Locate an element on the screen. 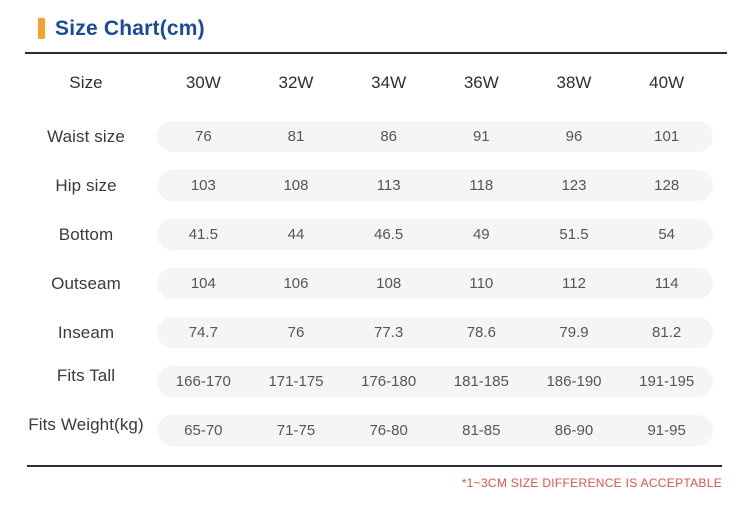  top-divider is located at coordinates (376, 53).